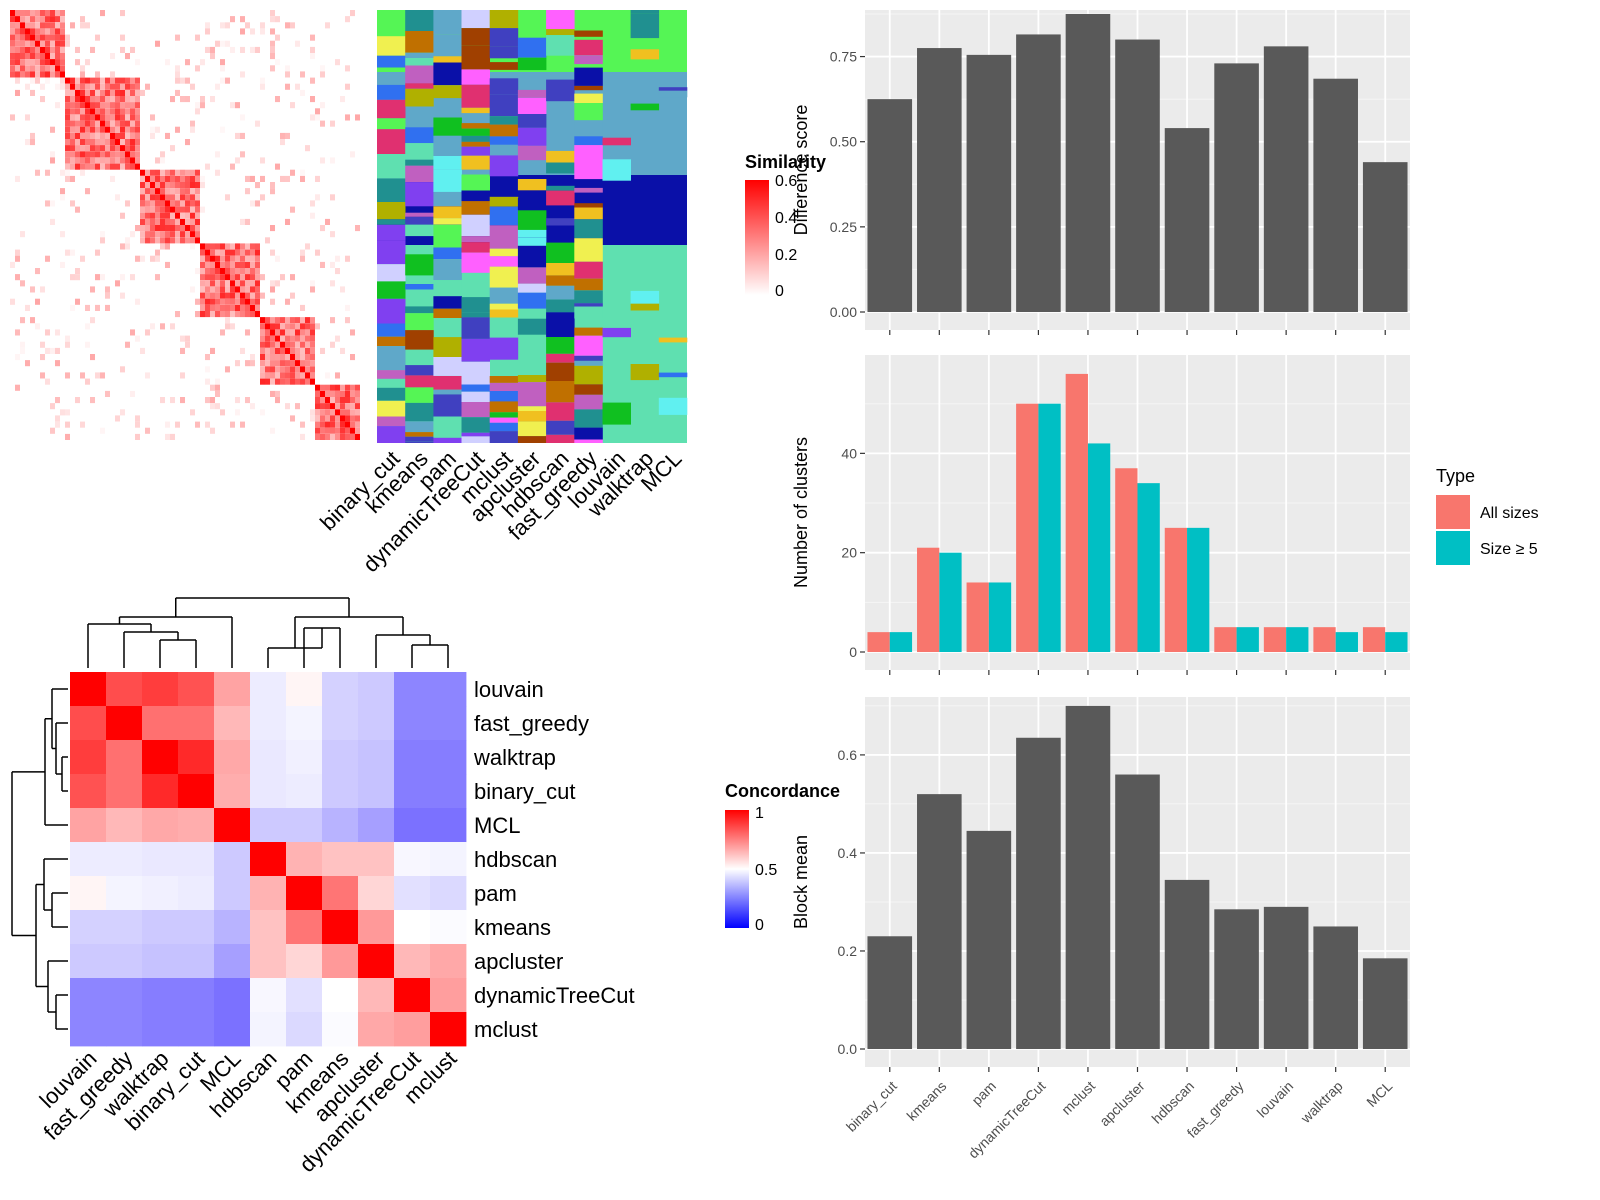 Image resolution: width=1600 pixels, height=1200 pixels. I want to click on bar, so click(939, 180).